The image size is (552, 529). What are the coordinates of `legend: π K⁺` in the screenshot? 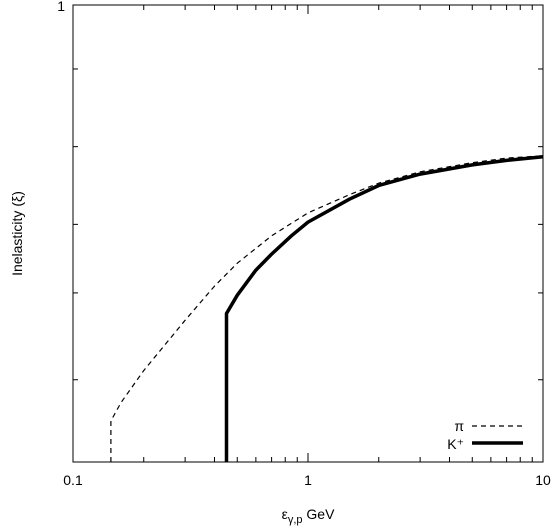 It's located at (485, 435).